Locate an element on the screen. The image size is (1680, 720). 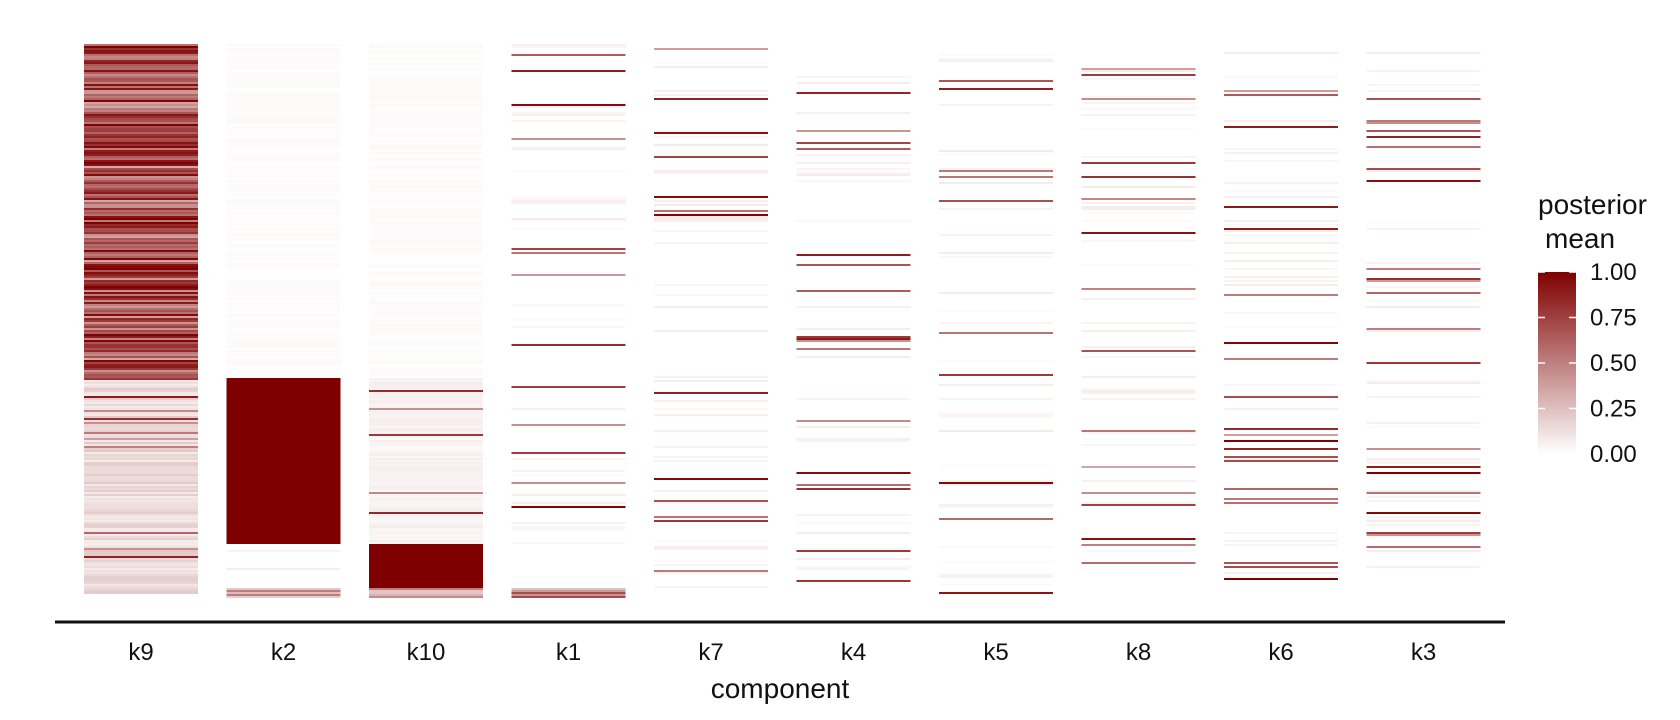
legend-tick-label: 0.75 is located at coordinates (1613, 318).